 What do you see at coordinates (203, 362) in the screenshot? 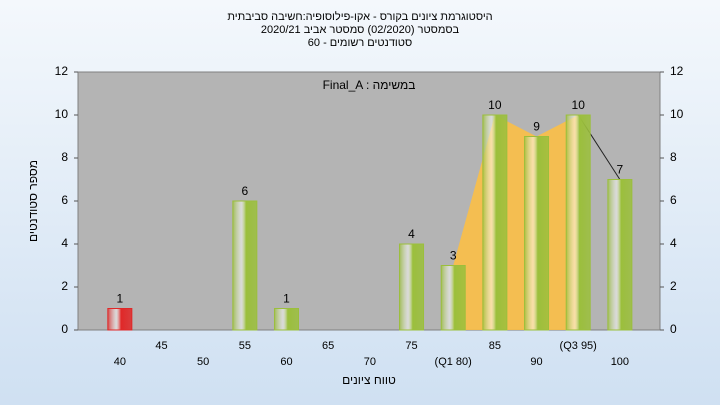
I see `x-tick-label: 50` at bounding box center [203, 362].